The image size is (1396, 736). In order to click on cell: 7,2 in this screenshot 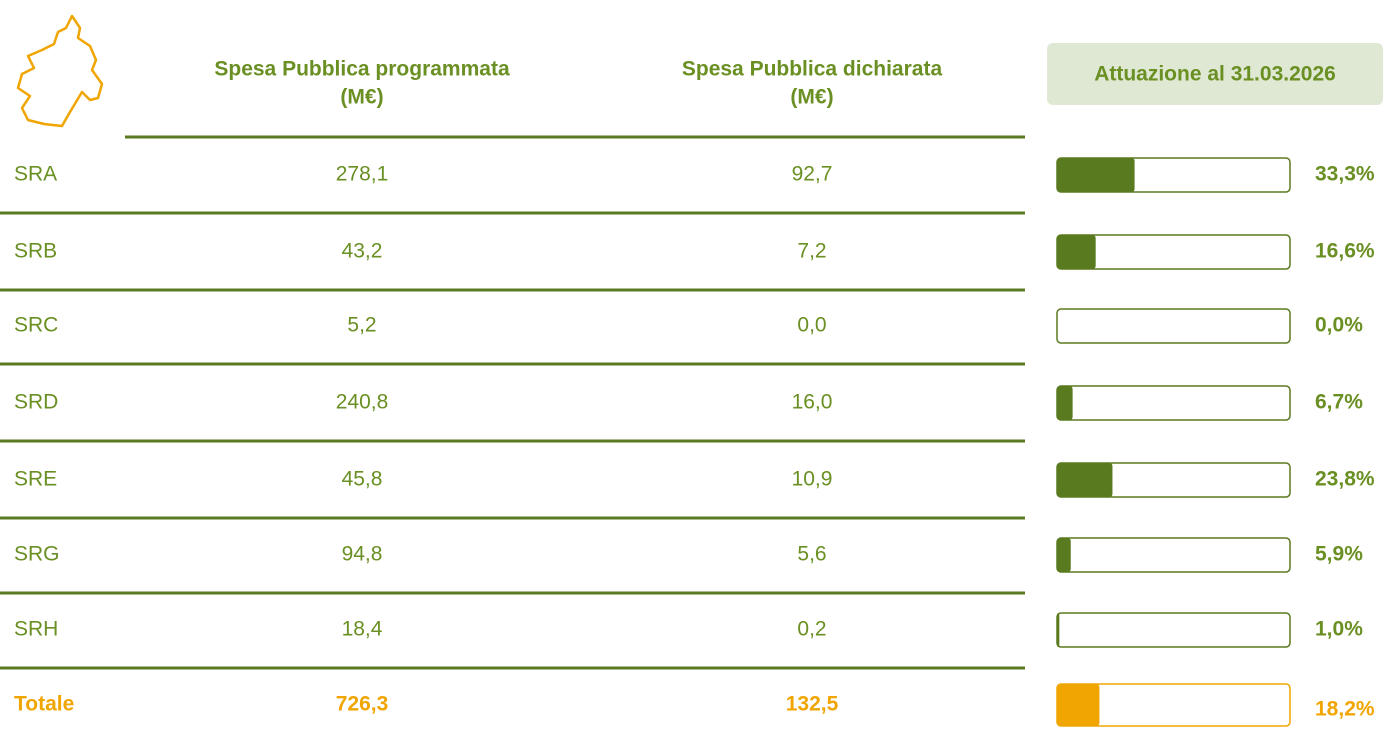, I will do `click(811, 251)`.